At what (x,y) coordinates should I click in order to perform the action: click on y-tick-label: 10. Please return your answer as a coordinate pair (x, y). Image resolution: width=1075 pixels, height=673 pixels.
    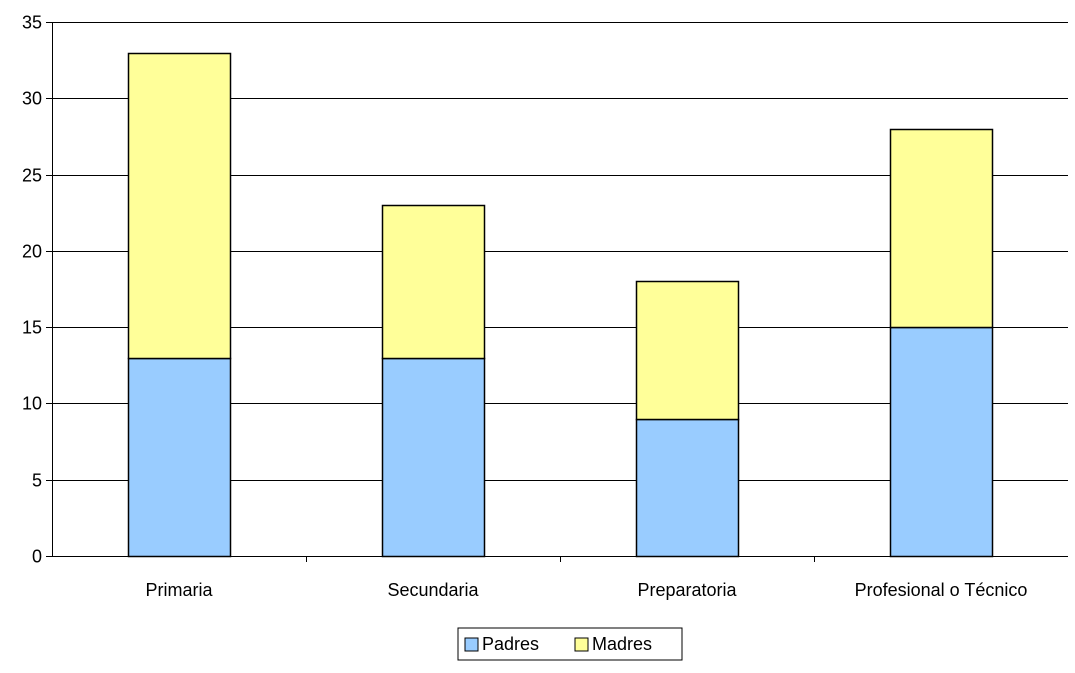
    Looking at the image, I should click on (32, 404).